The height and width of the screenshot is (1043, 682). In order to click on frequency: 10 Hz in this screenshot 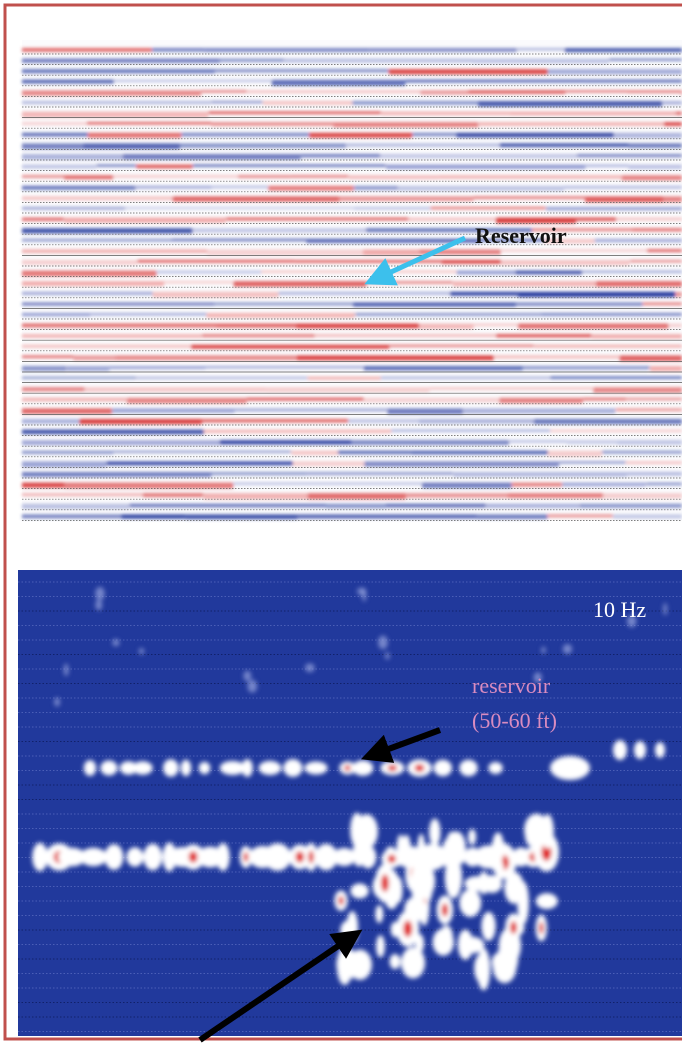, I will do `click(619, 609)`.